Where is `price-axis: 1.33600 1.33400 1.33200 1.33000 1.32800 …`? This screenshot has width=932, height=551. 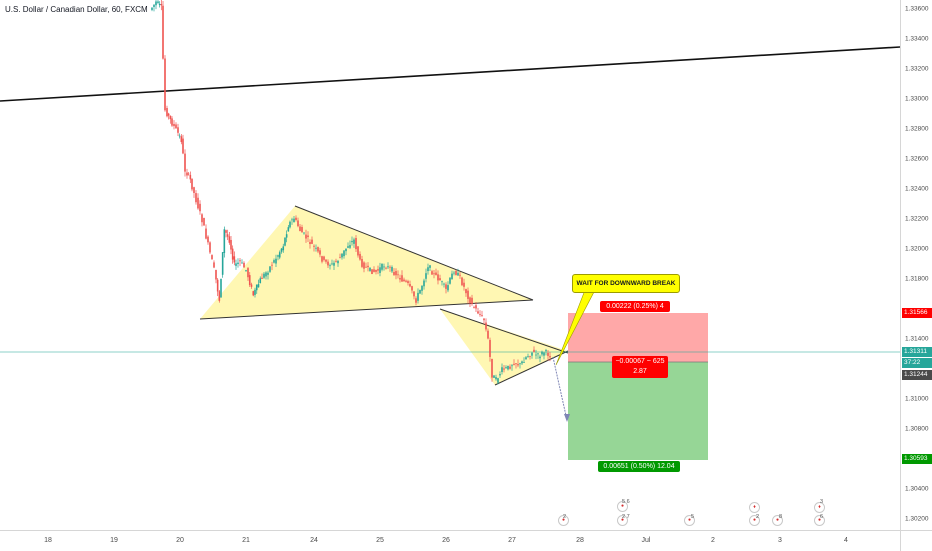
price-axis: 1.33600 1.33400 1.33200 1.33000 1.32800 … is located at coordinates (916, 265).